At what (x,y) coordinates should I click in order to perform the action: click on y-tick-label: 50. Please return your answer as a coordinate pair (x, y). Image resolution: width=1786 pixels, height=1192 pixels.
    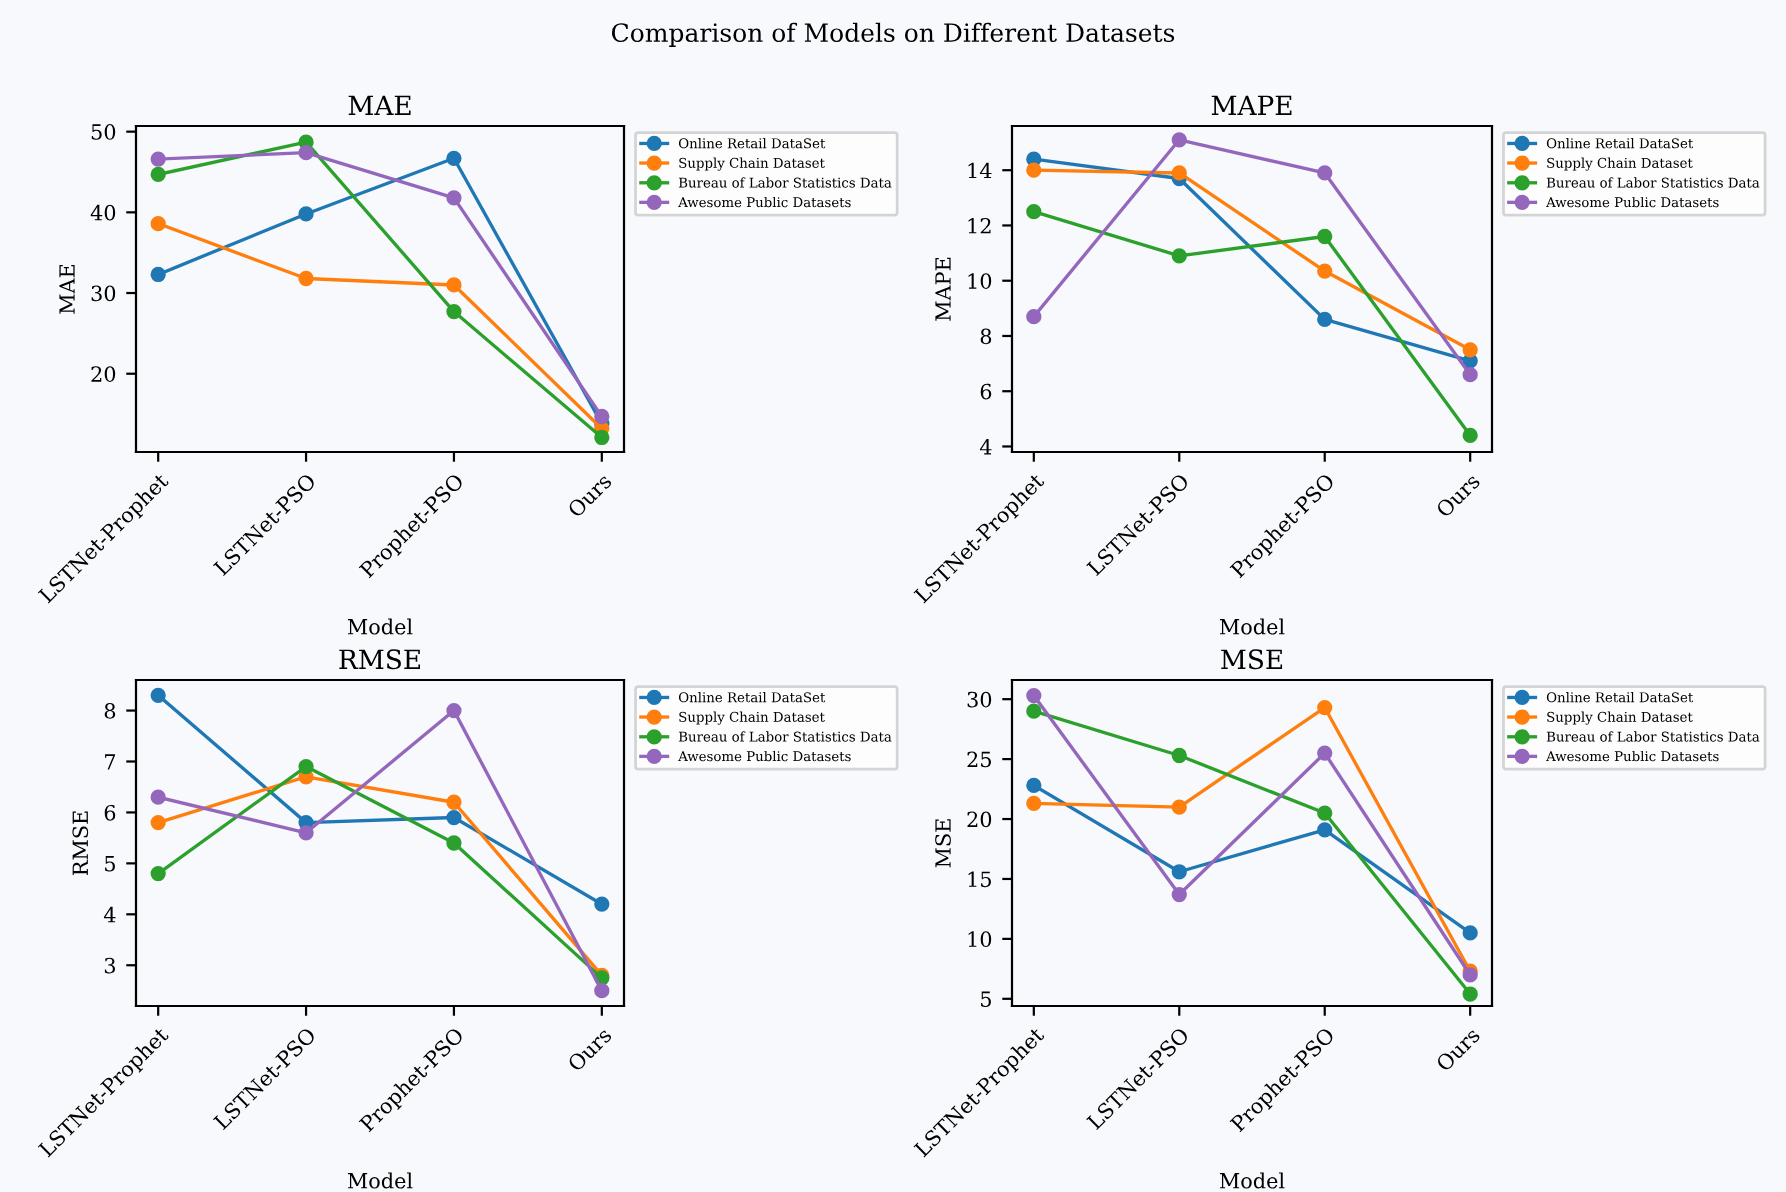
    Looking at the image, I should click on (103, 132).